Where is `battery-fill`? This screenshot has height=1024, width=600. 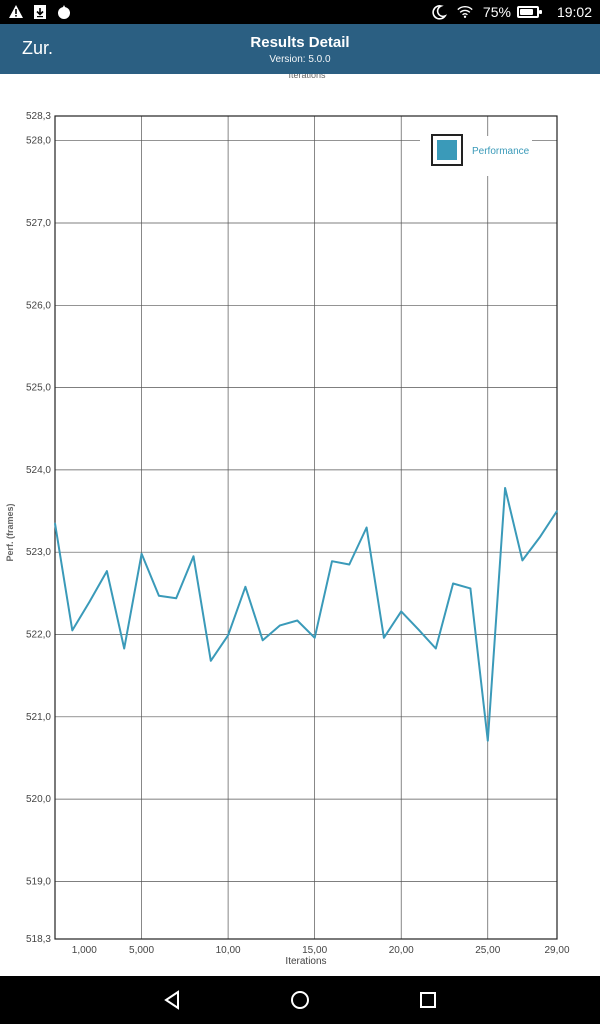
battery-fill is located at coordinates (526, 12).